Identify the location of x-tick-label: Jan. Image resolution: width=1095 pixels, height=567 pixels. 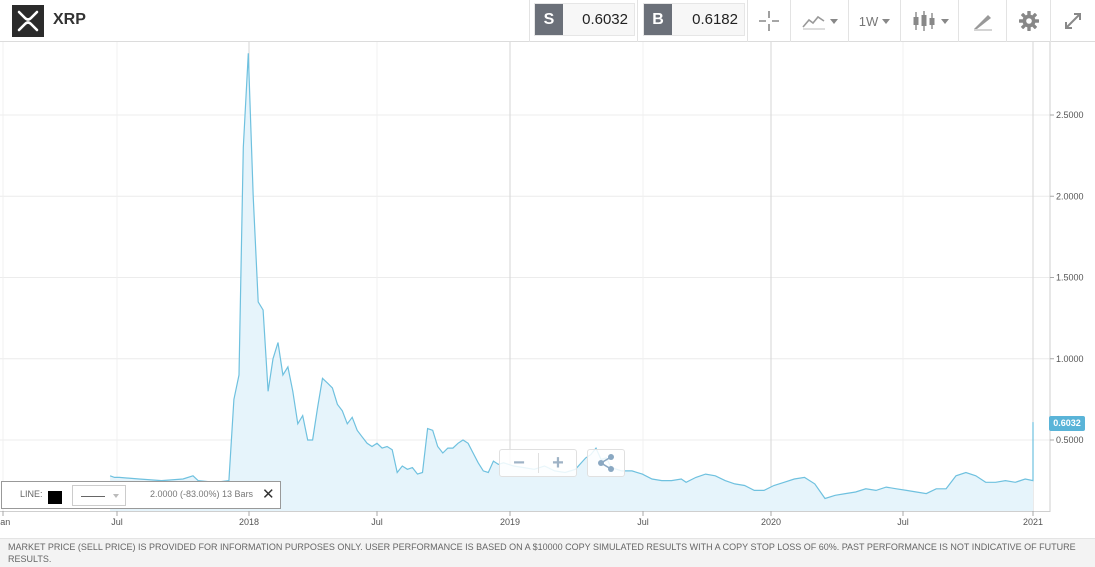
(5, 522).